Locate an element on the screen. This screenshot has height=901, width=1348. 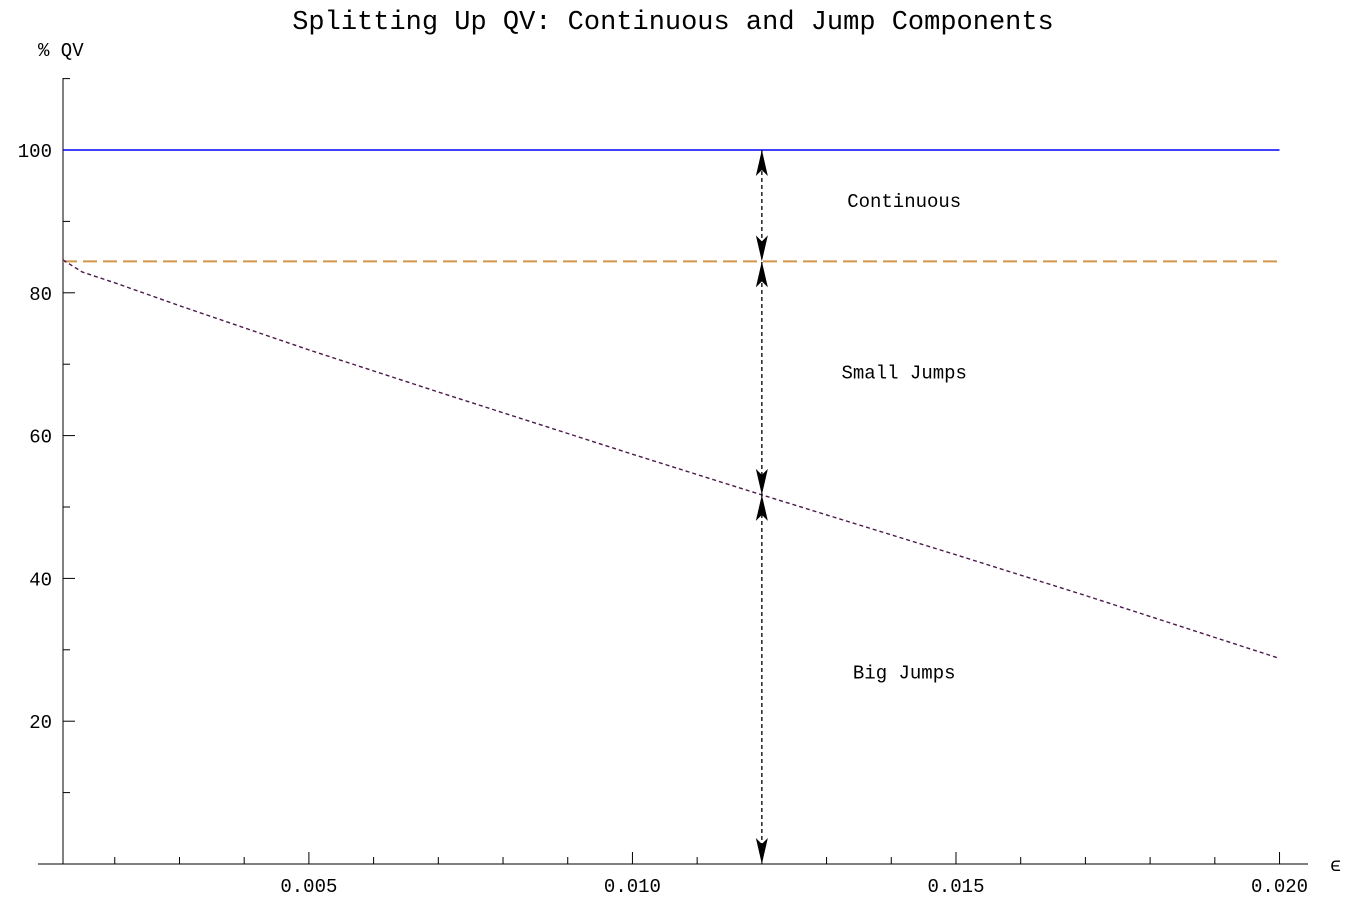
y-tick-label: 20 is located at coordinates (40, 723).